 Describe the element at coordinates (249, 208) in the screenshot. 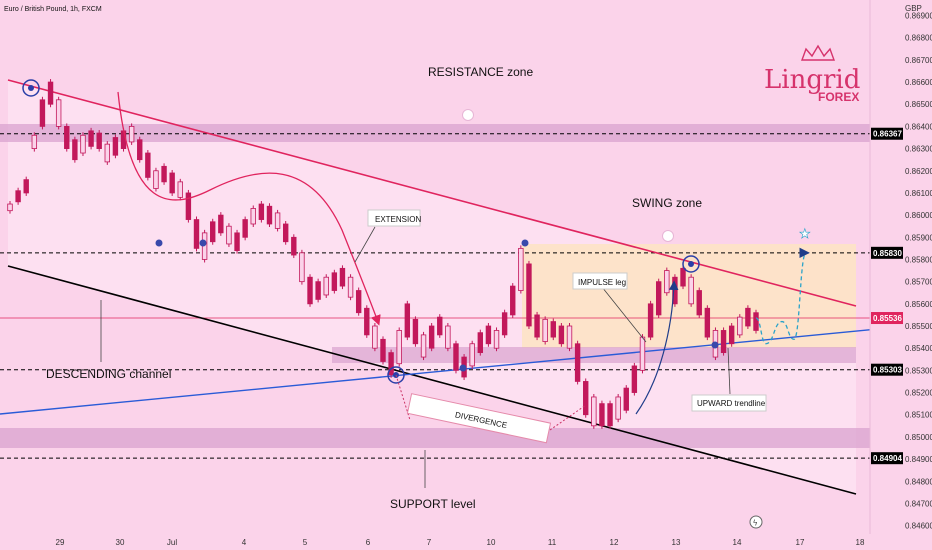

I see `extension-curve` at that location.